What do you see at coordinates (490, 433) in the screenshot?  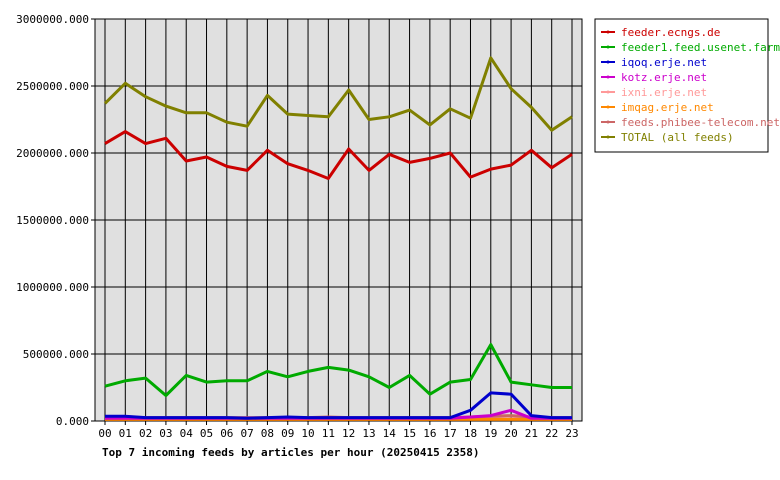 I see `x-tick-label: 19` at bounding box center [490, 433].